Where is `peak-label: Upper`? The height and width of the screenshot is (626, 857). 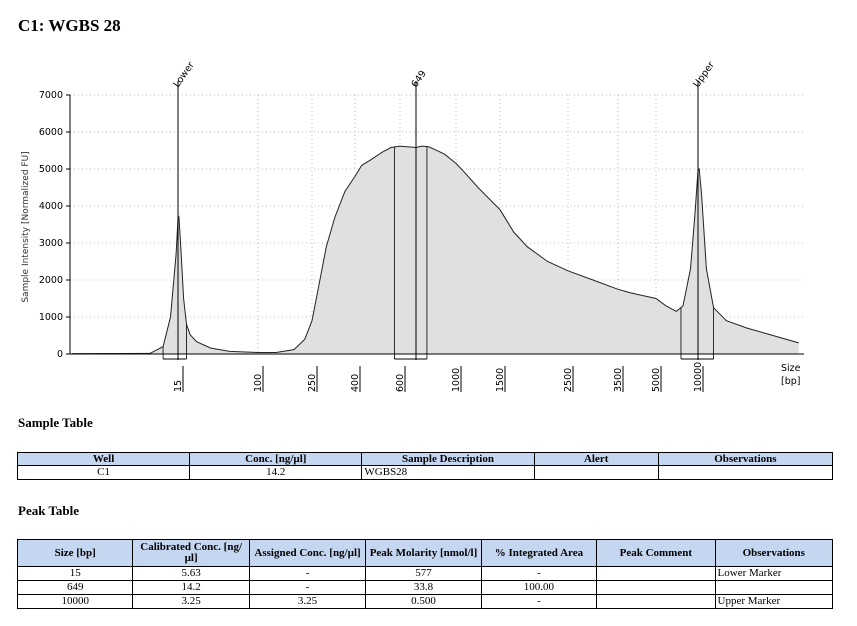 peak-label: Upper is located at coordinates (704, 75).